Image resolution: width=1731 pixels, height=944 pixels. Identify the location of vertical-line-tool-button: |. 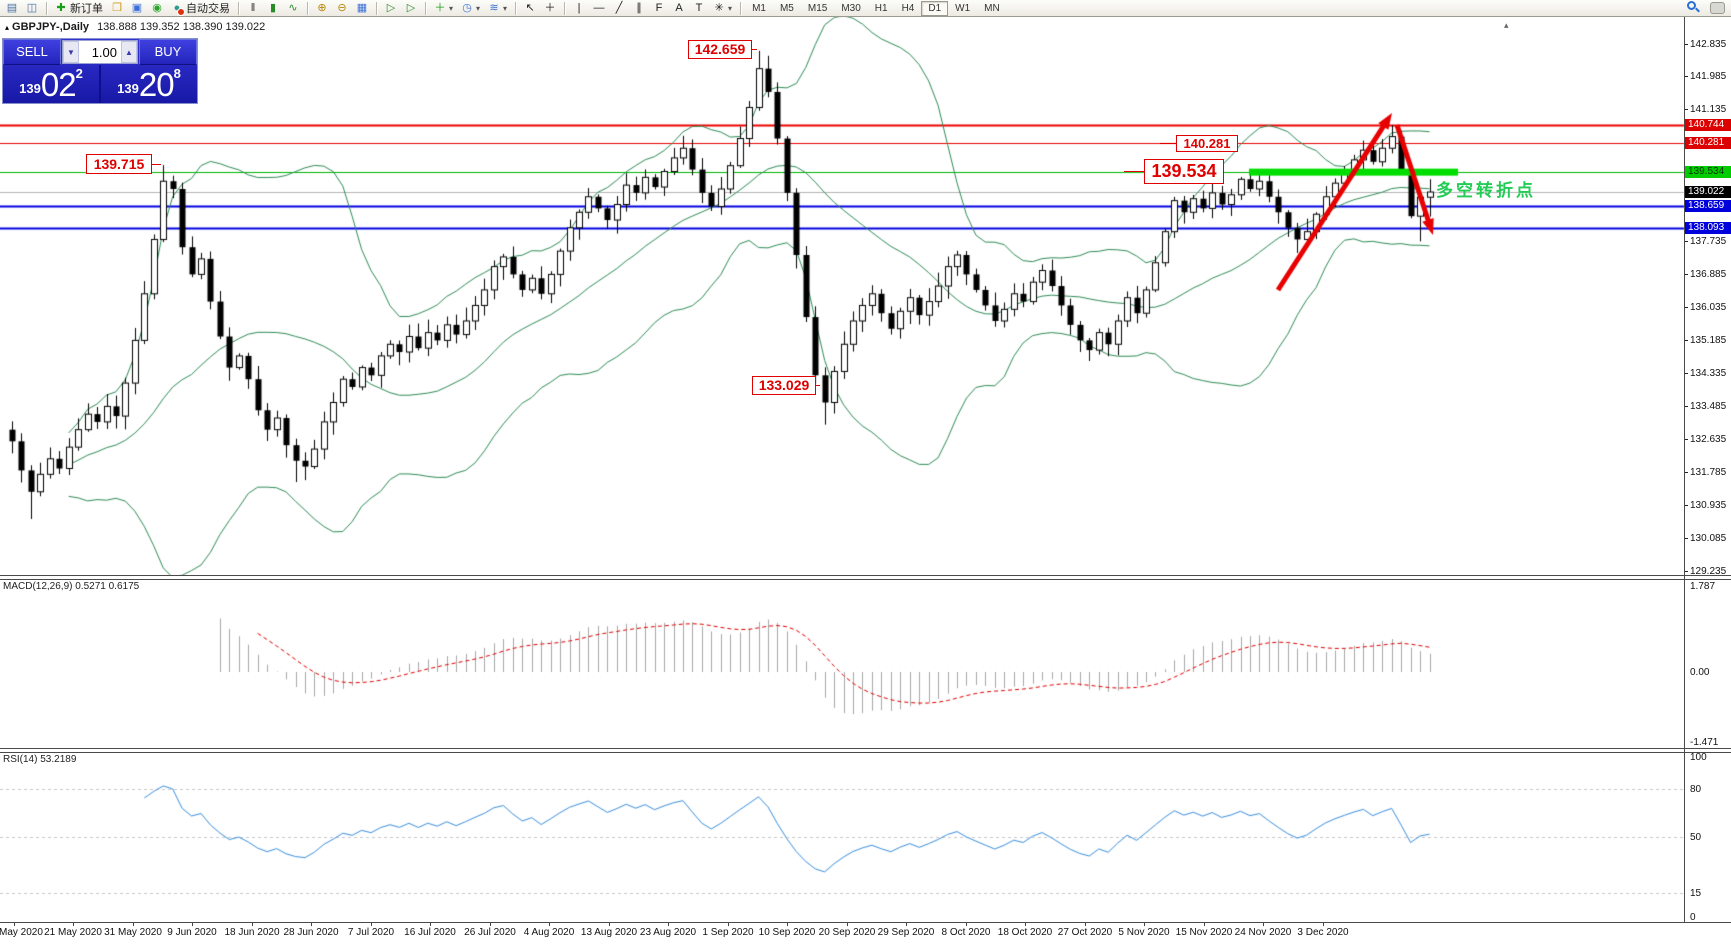
(579, 8).